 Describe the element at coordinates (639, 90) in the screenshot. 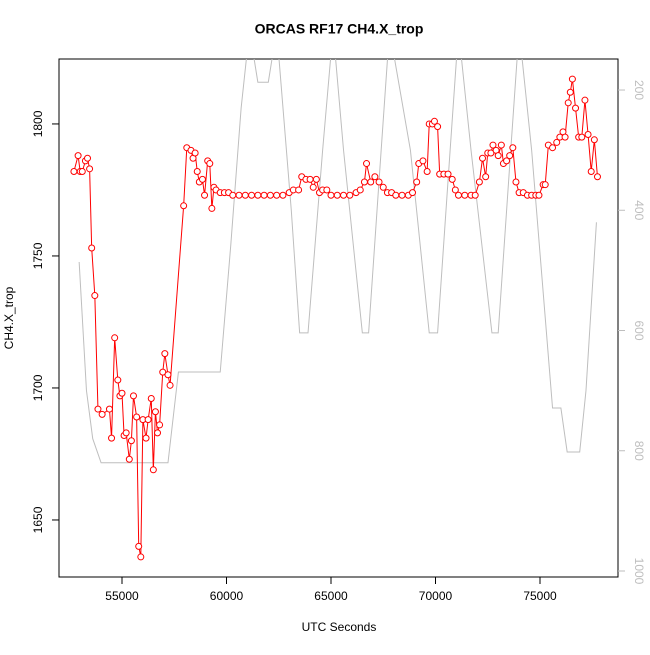

I see `y2-tick-label: 200` at that location.